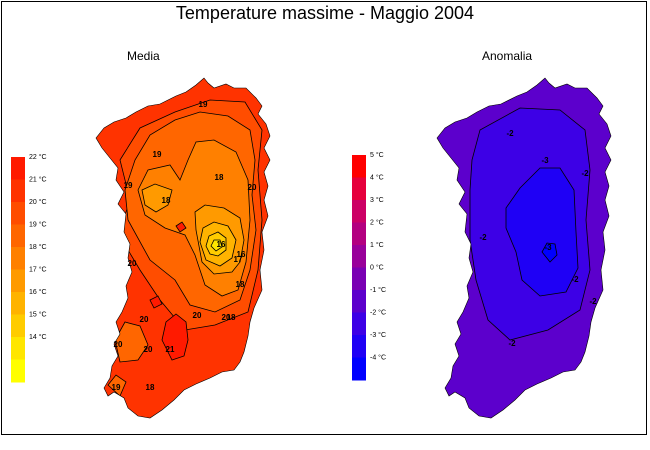  I want to click on media-contour-label: 17, so click(238, 259).